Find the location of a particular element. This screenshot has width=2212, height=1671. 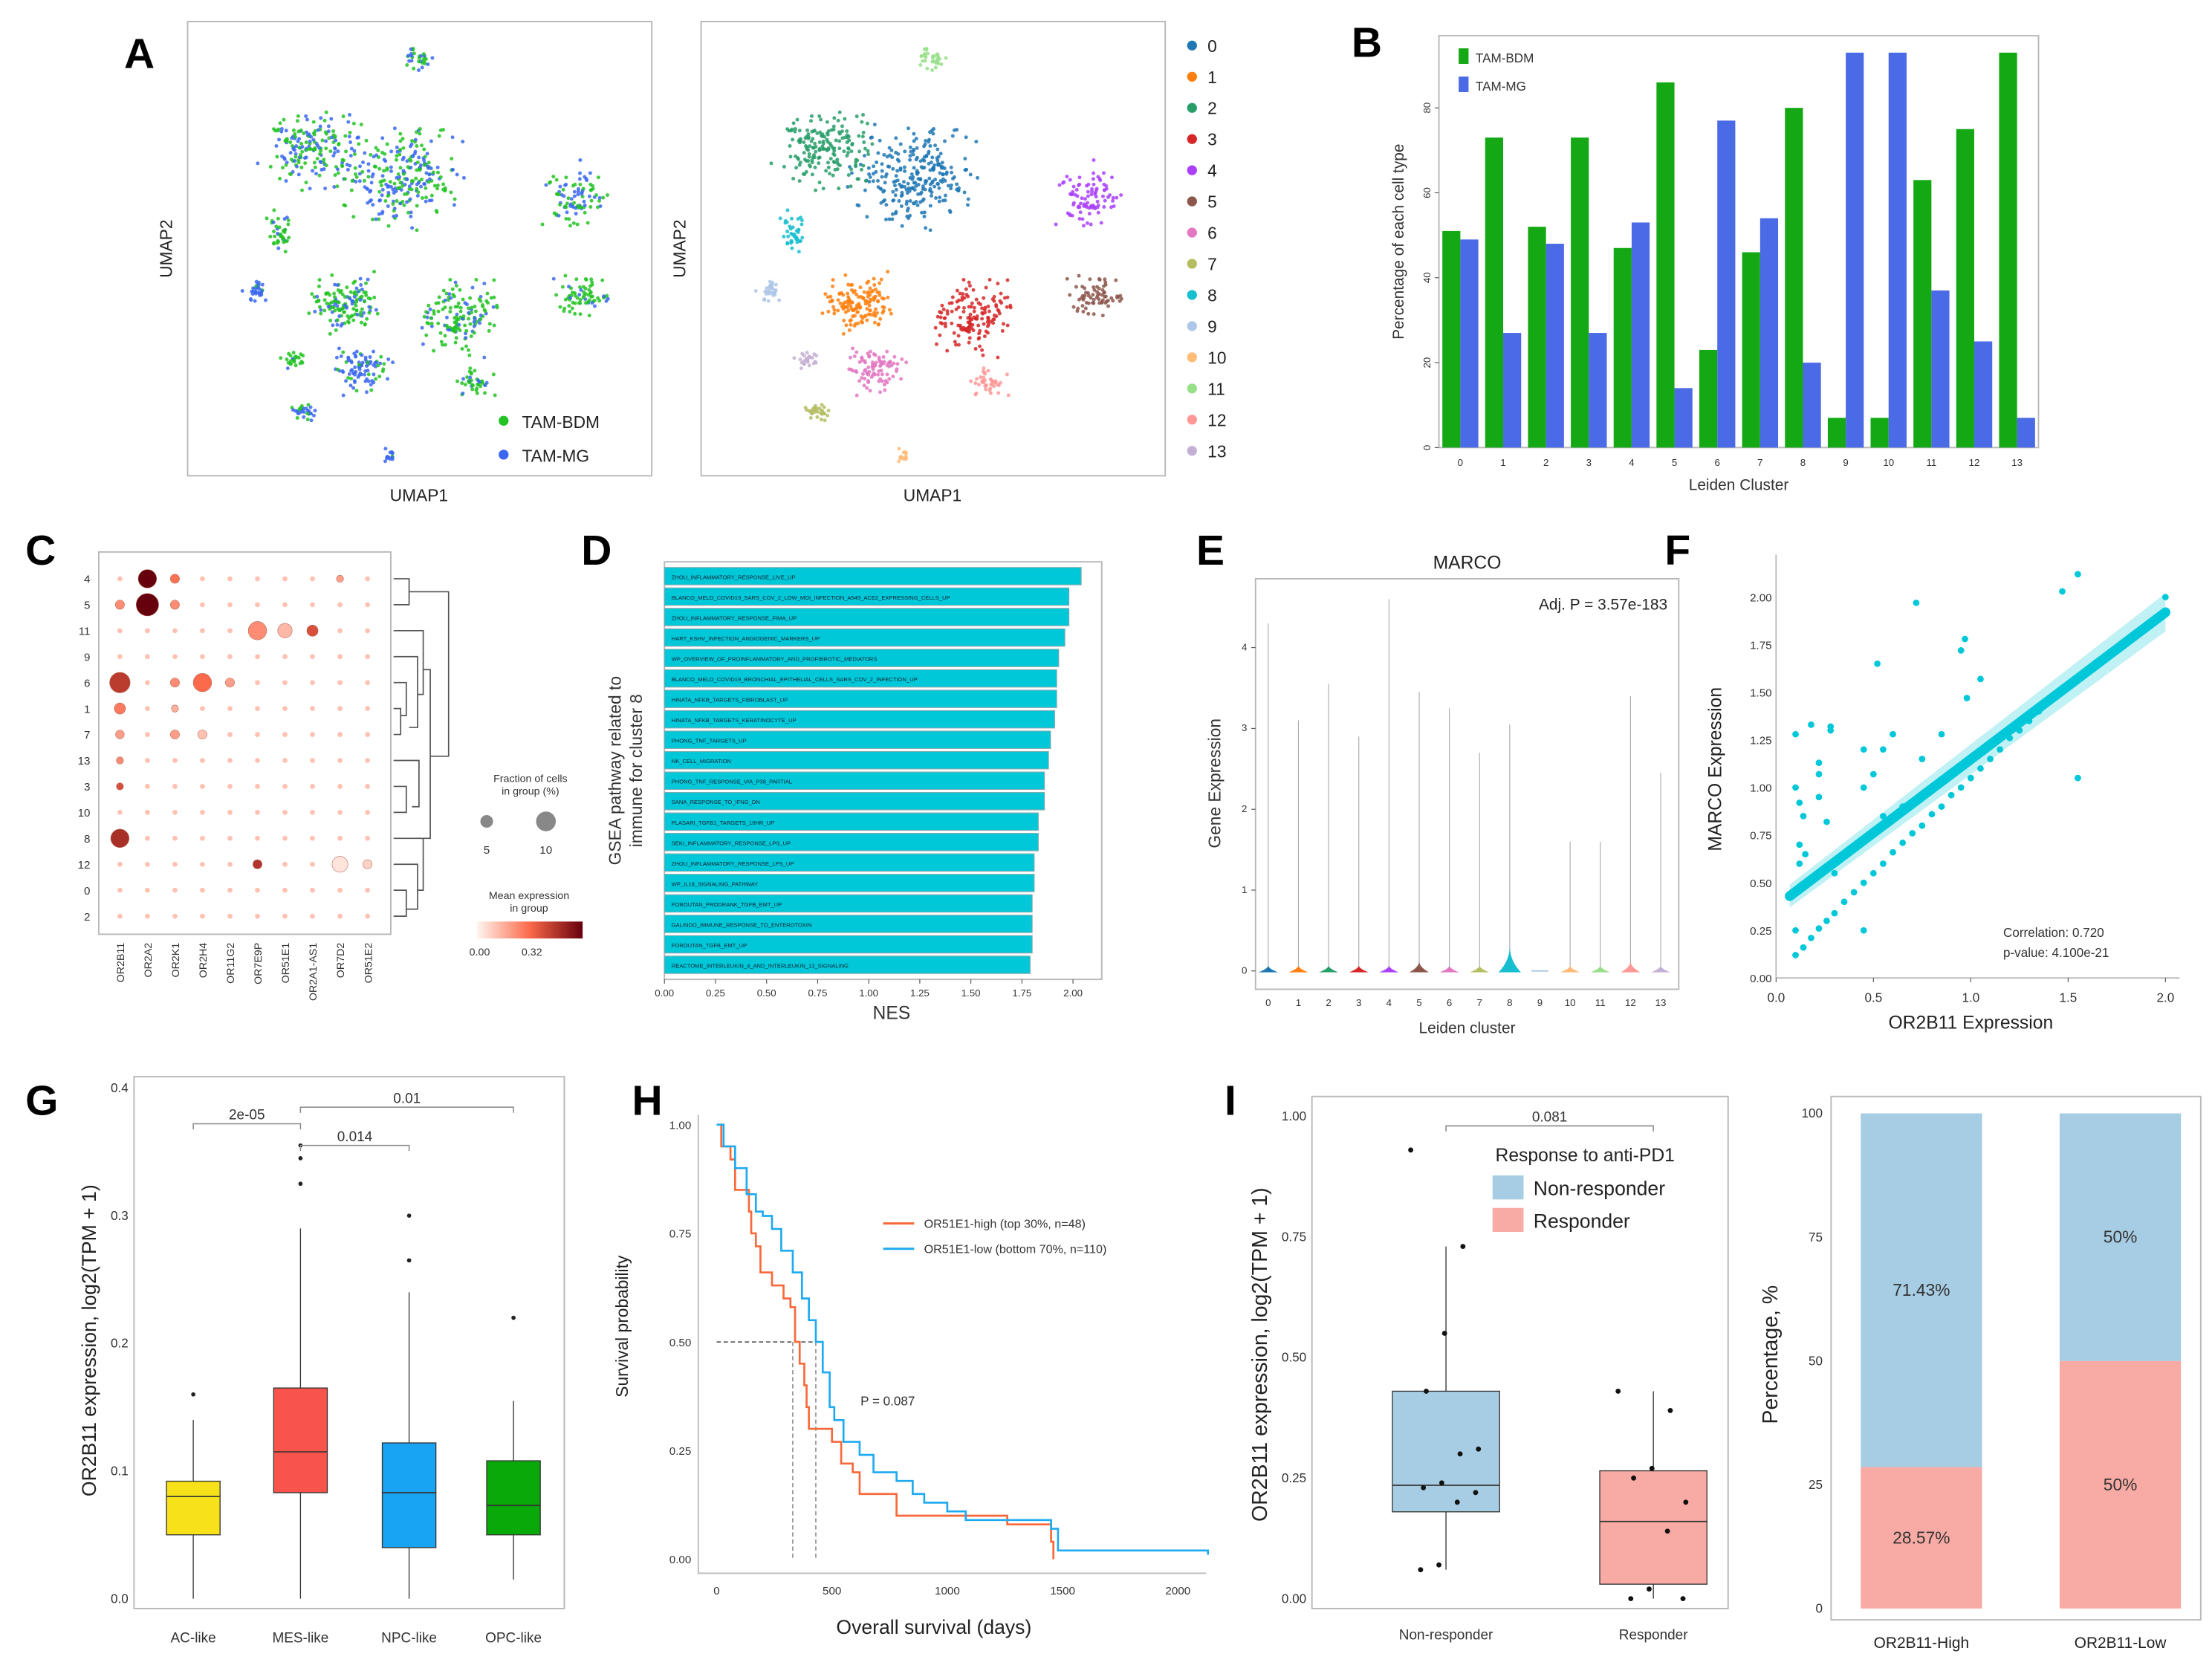

dot-6-OR2H4 is located at coordinates (202, 682).